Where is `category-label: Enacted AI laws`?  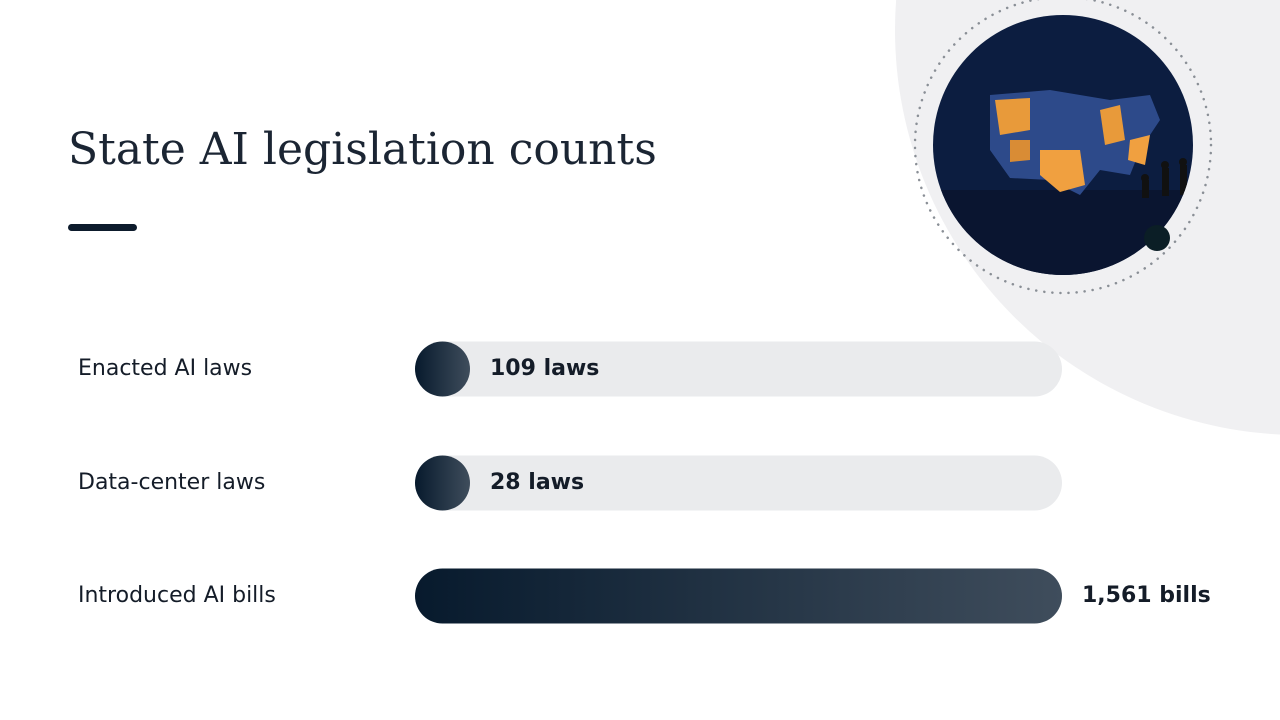 category-label: Enacted AI laws is located at coordinates (165, 368).